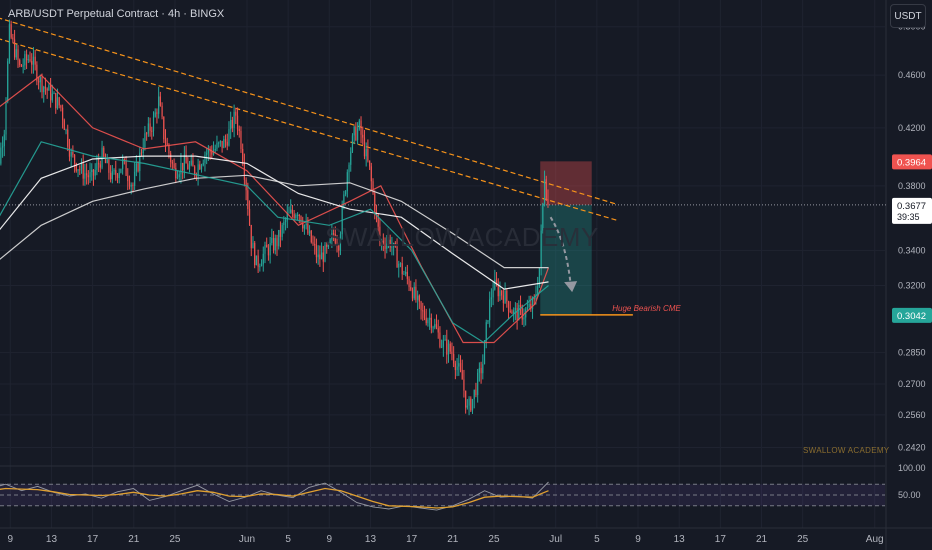  Describe the element at coordinates (912, 250) in the screenshot. I see `price-tick-label: 0.3400` at that location.